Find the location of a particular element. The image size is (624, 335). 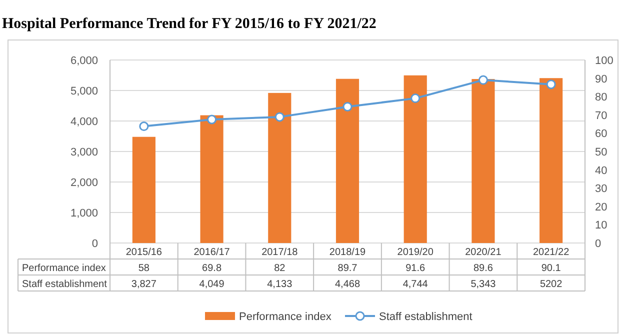

y-tick-label: 1,000 is located at coordinates (84, 214).